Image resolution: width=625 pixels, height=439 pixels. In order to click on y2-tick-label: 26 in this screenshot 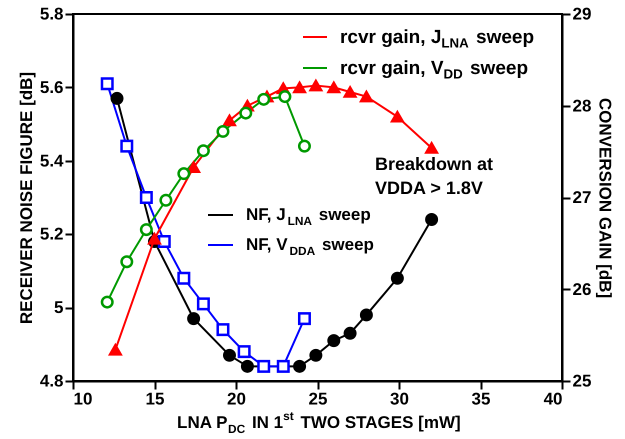, I will do `click(582, 289)`.